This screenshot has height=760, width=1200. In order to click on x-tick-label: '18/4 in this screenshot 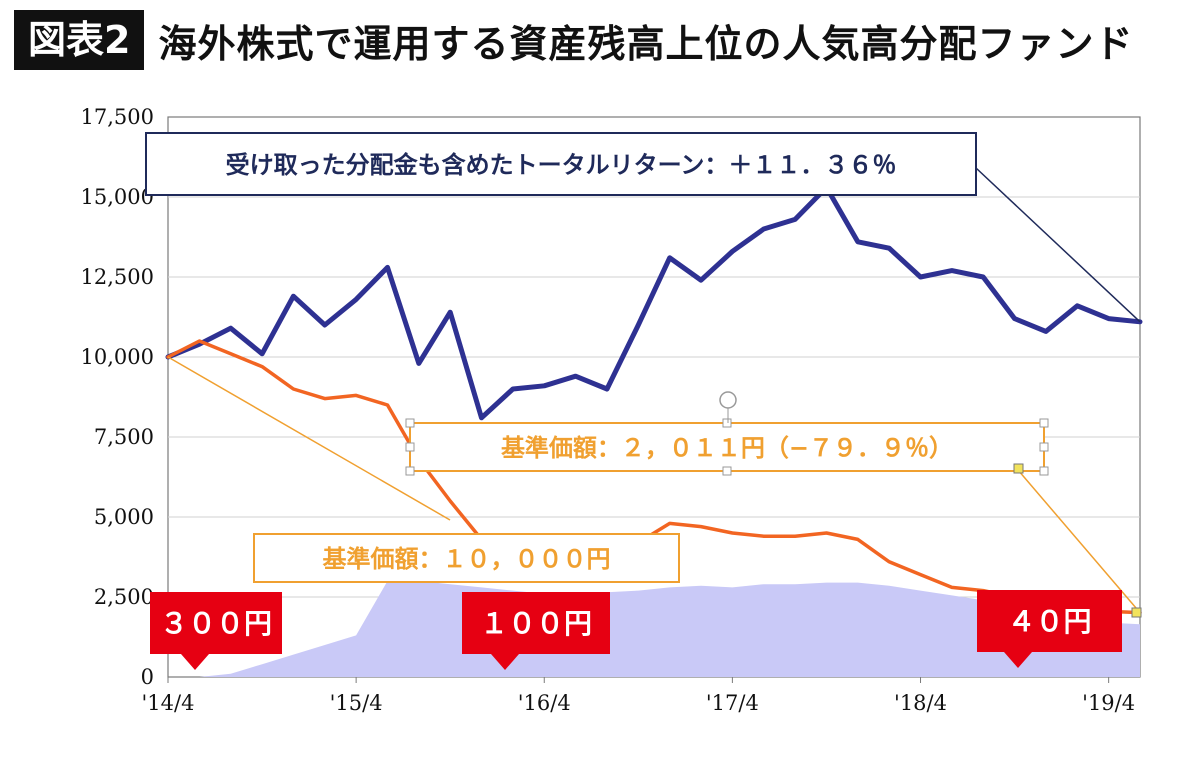, I will do `click(920, 703)`.